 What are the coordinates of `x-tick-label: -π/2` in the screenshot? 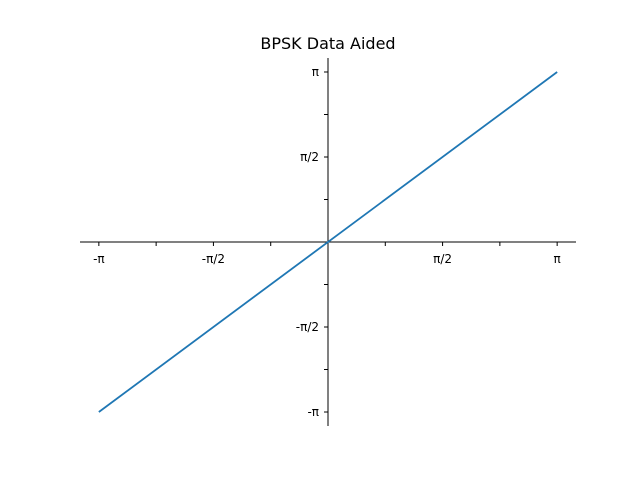 It's located at (213, 259).